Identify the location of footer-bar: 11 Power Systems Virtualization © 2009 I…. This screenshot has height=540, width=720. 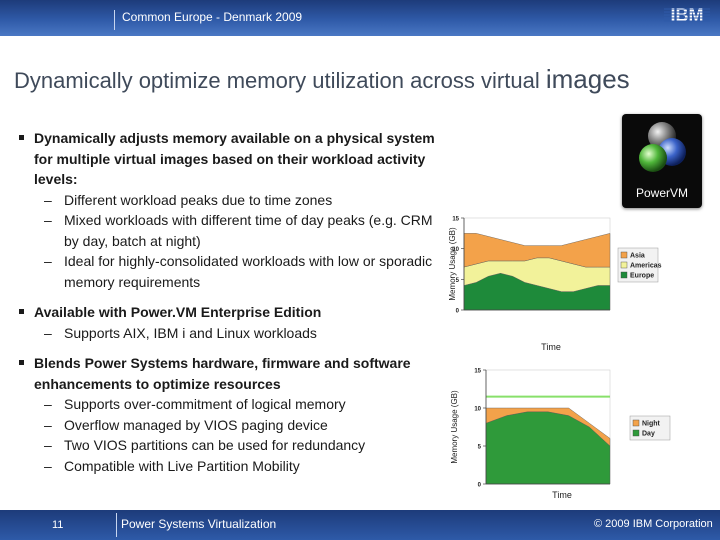
(360, 525).